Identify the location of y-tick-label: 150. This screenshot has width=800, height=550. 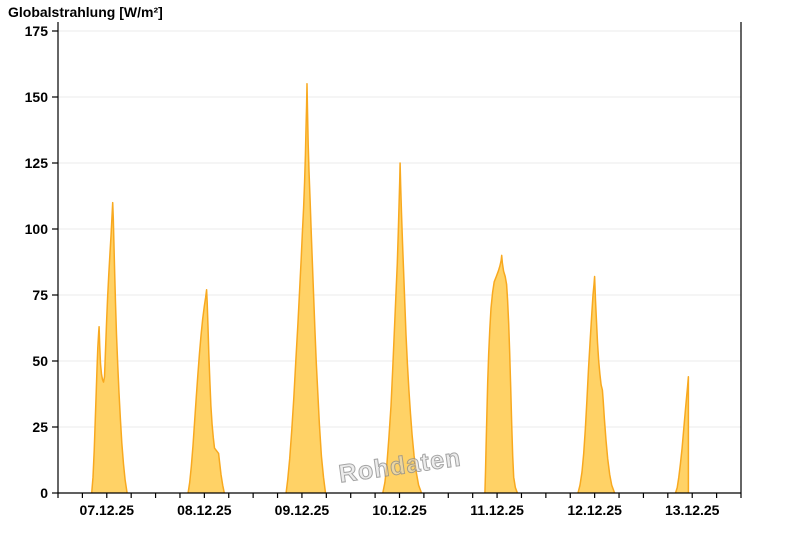
(37, 97).